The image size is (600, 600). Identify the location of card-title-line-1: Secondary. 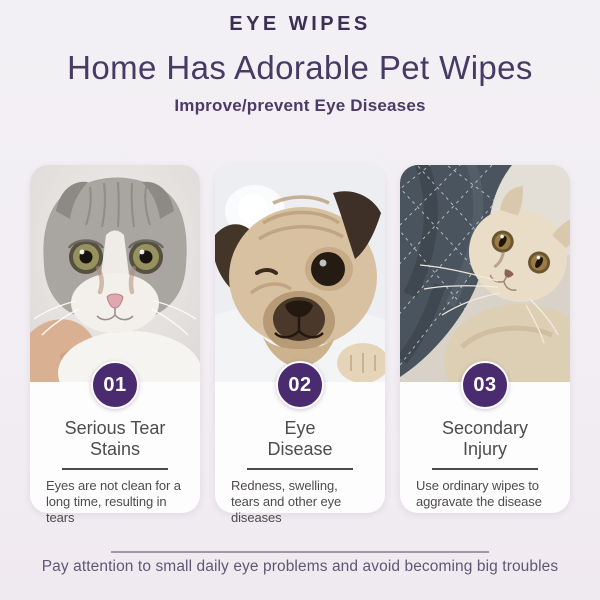
(485, 428).